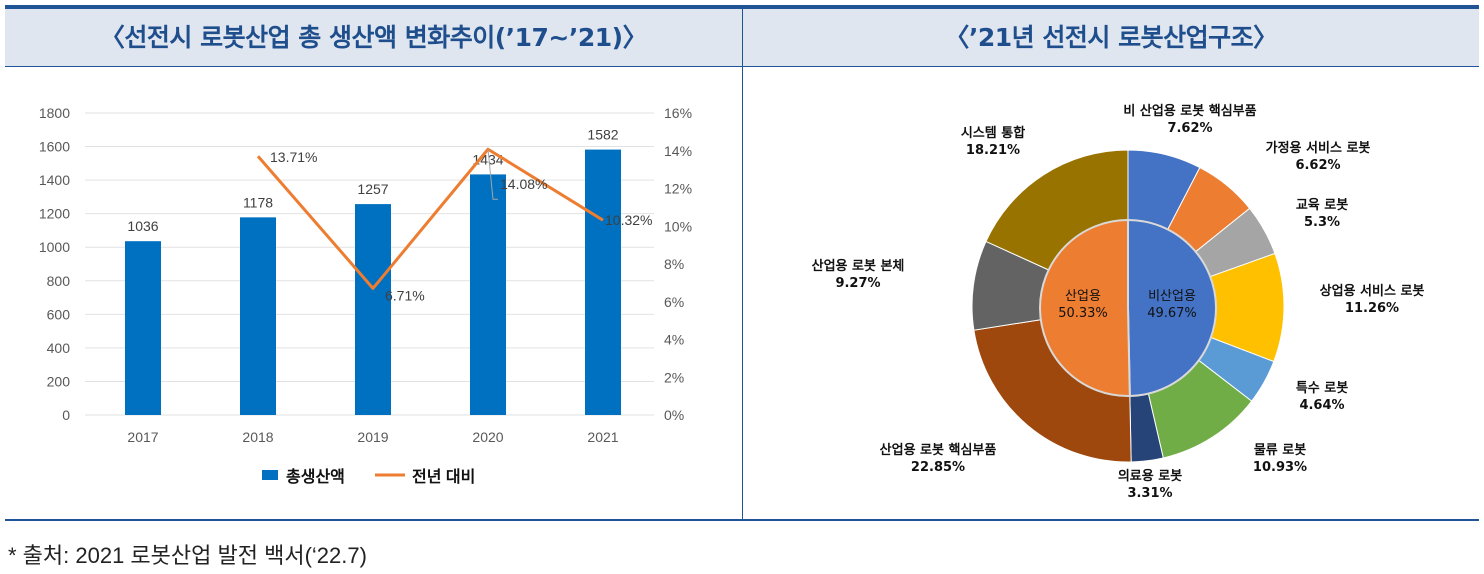 The height and width of the screenshot is (574, 1484). What do you see at coordinates (1322, 397) in the screenshot?
I see `outer-slice-label: 특수 로봇 4.64%` at bounding box center [1322, 397].